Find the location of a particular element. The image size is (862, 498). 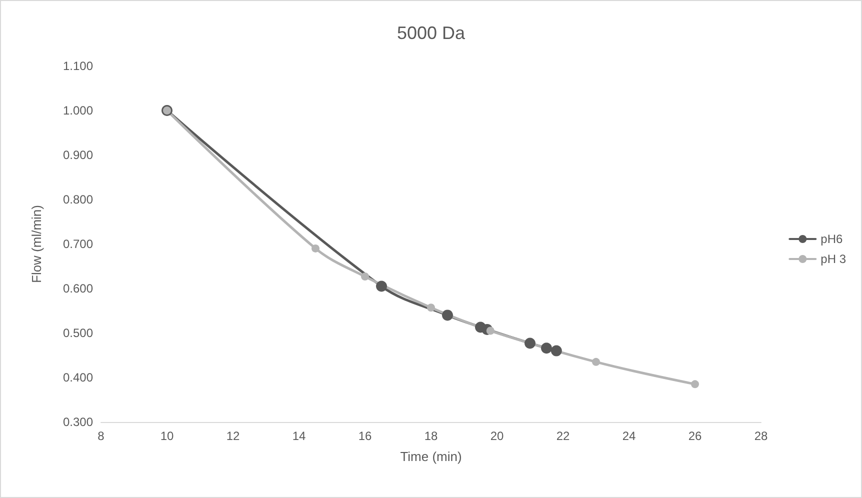

x-tick-label: 26 is located at coordinates (695, 436).